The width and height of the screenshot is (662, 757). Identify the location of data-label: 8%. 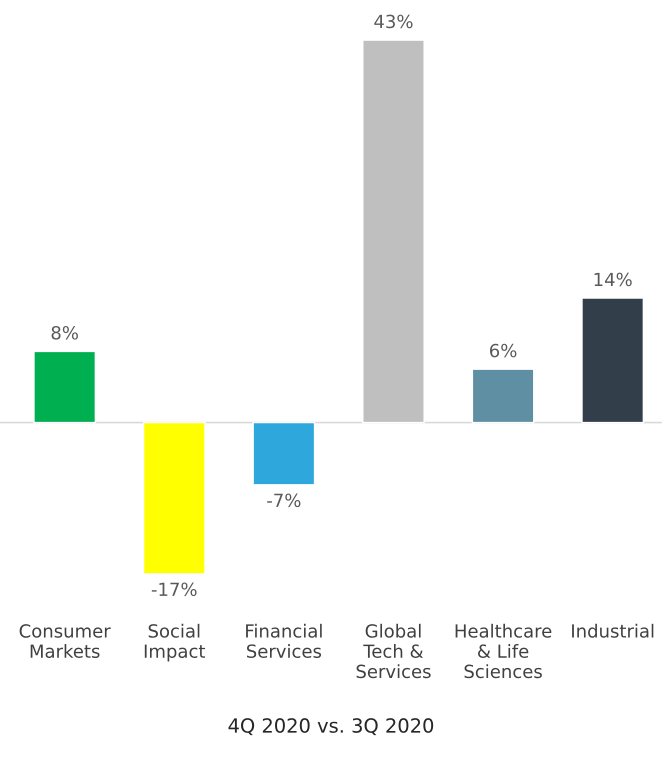
(65, 333).